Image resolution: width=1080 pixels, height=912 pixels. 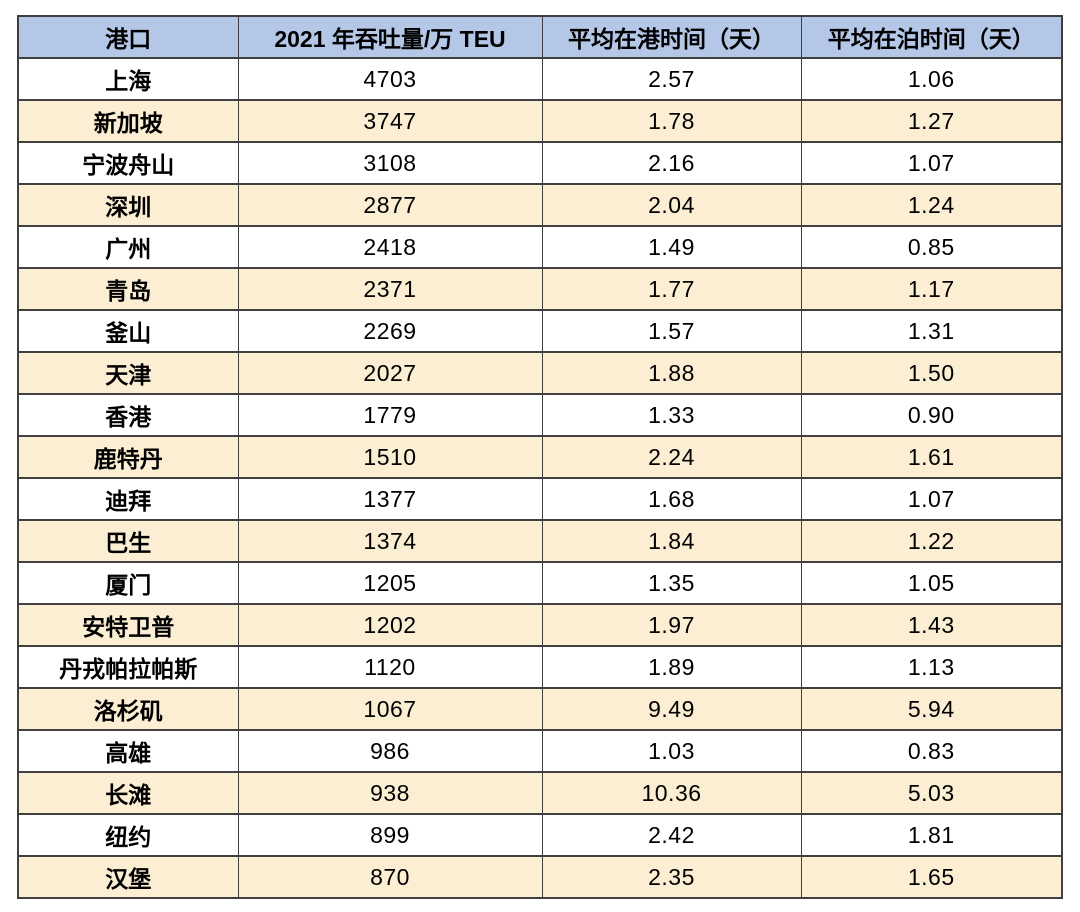 I want to click on avg-port-time-cell: 10.36, so click(x=671, y=793).